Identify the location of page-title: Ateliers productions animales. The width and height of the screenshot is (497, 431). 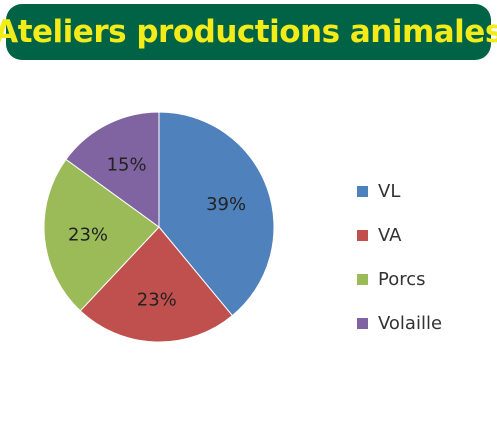
(248, 32).